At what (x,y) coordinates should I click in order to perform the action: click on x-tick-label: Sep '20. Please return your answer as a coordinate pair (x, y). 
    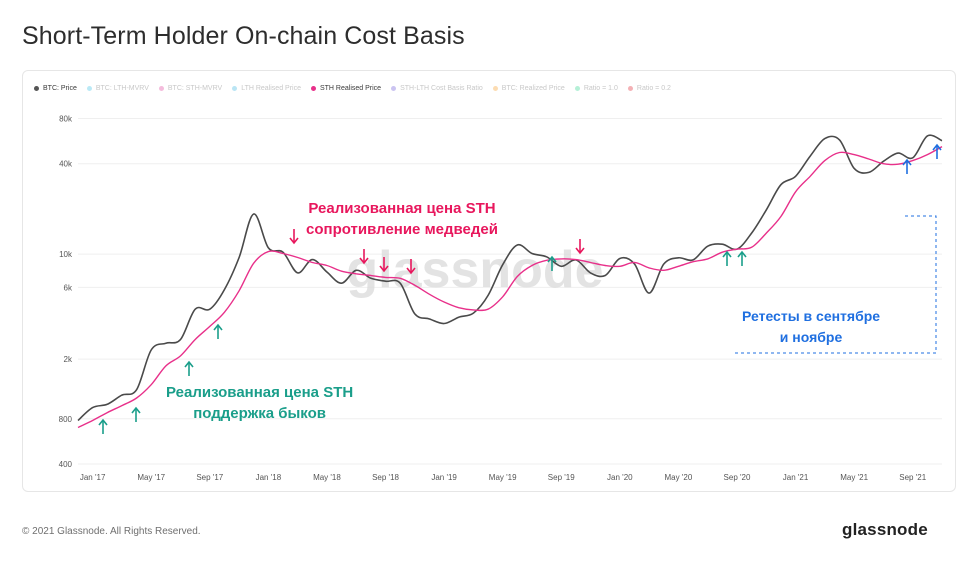
    Looking at the image, I should click on (737, 477).